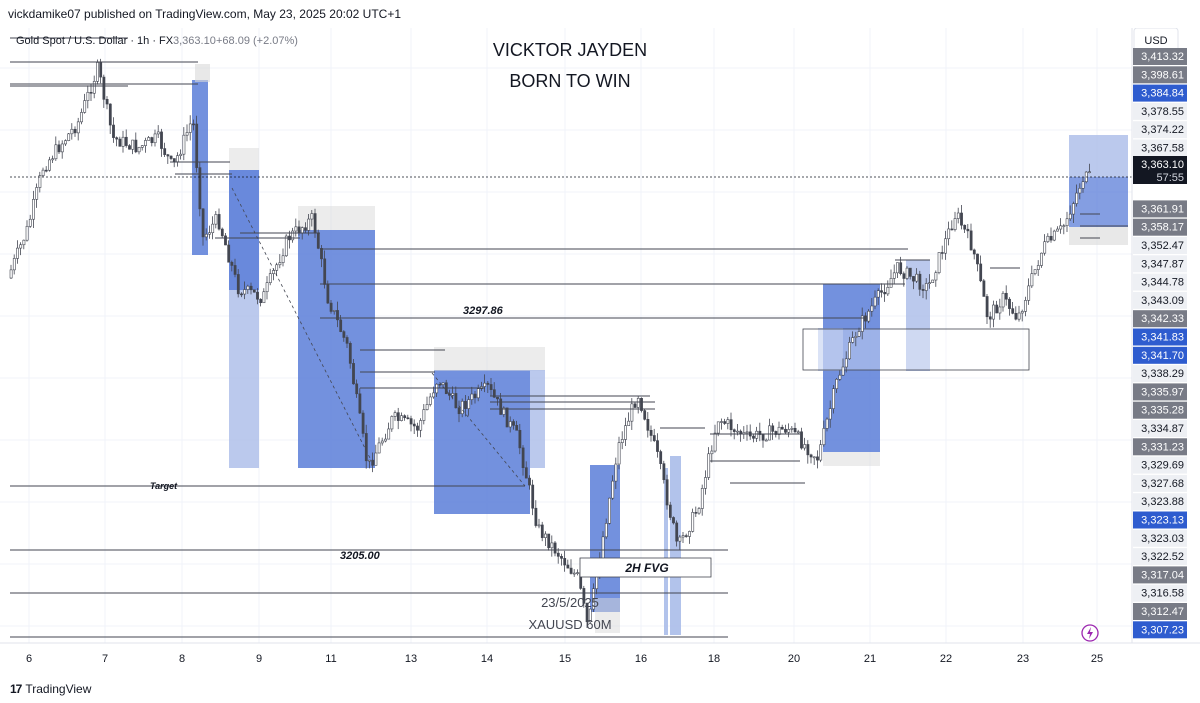  What do you see at coordinates (1162, 447) in the screenshot?
I see `price-label: 3,331.23` at bounding box center [1162, 447].